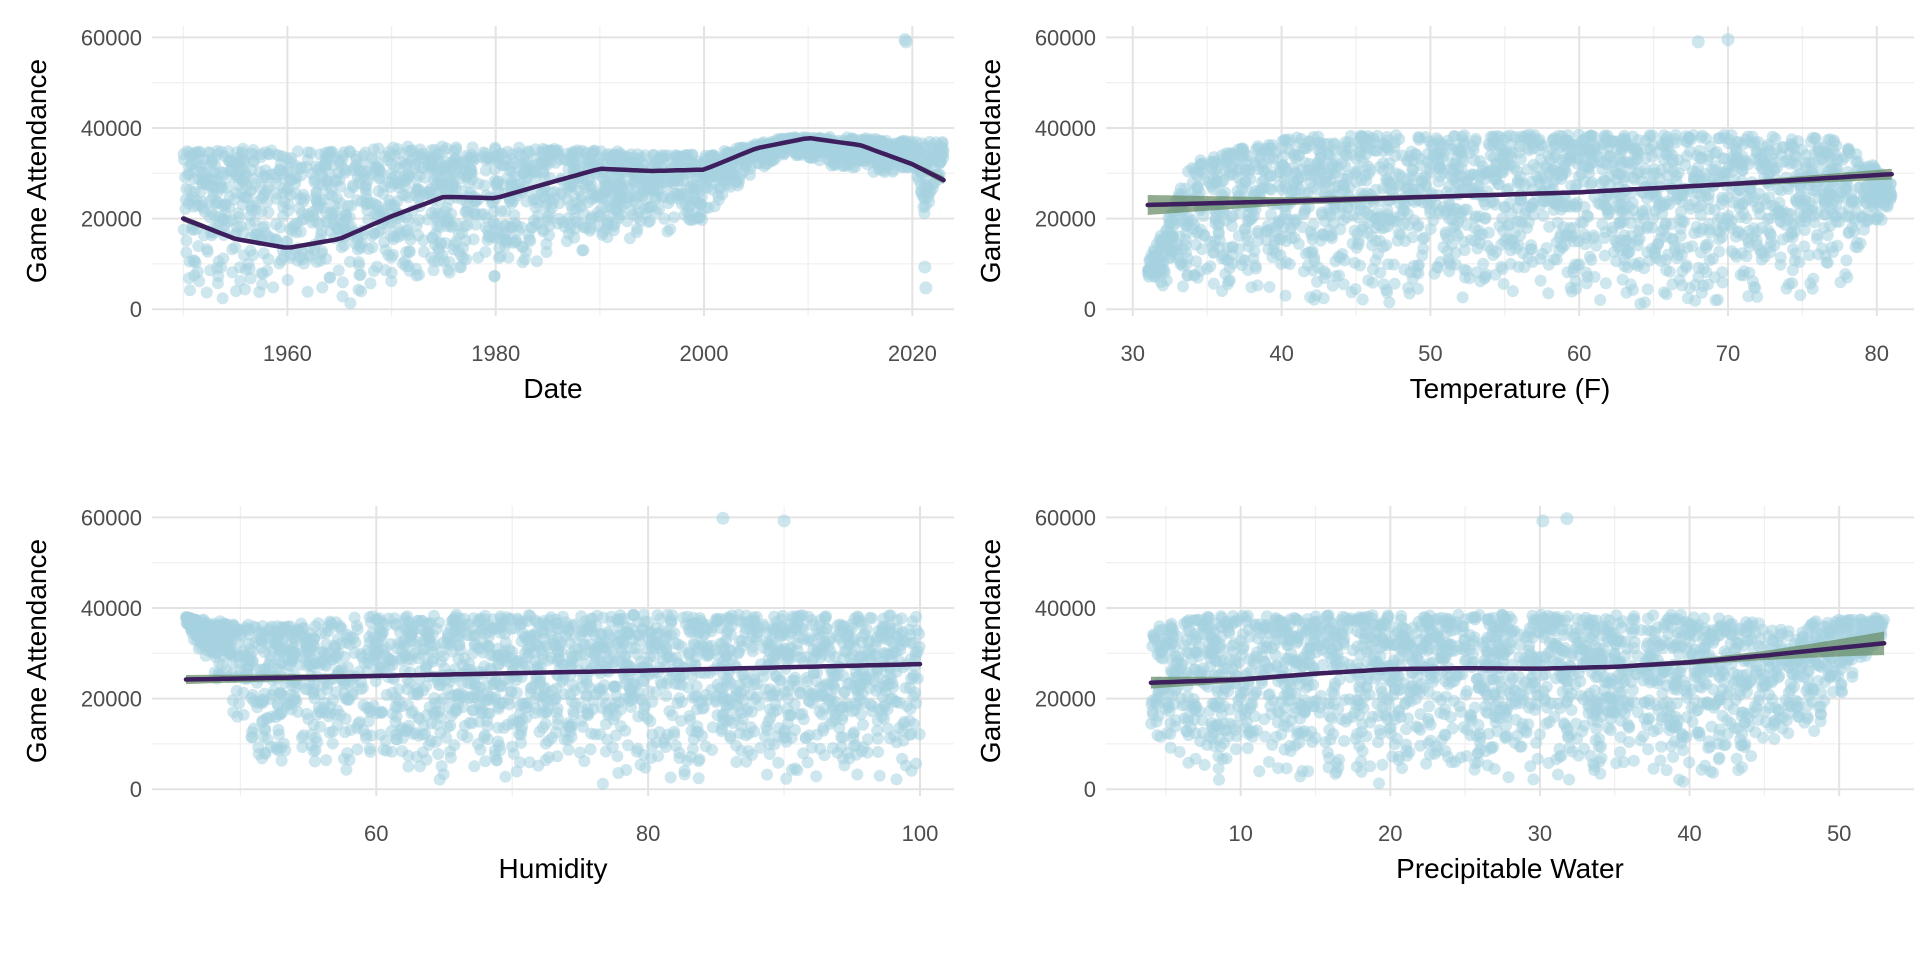  Describe the element at coordinates (111, 128) in the screenshot. I see `y-tick-label: 40000` at that location.